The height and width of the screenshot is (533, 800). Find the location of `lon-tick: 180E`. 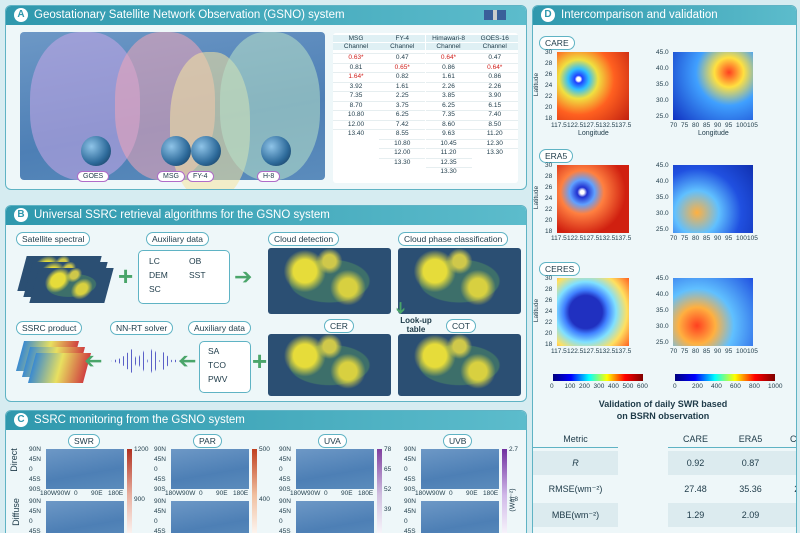

lon-tick: 180E is located at coordinates (241, 493).